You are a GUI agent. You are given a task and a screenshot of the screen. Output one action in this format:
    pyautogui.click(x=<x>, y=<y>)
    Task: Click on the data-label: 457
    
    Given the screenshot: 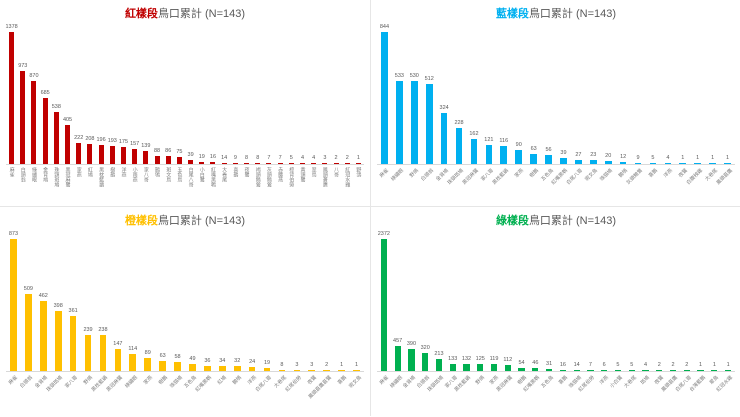 What is the action you would take?
    pyautogui.click(x=398, y=340)
    